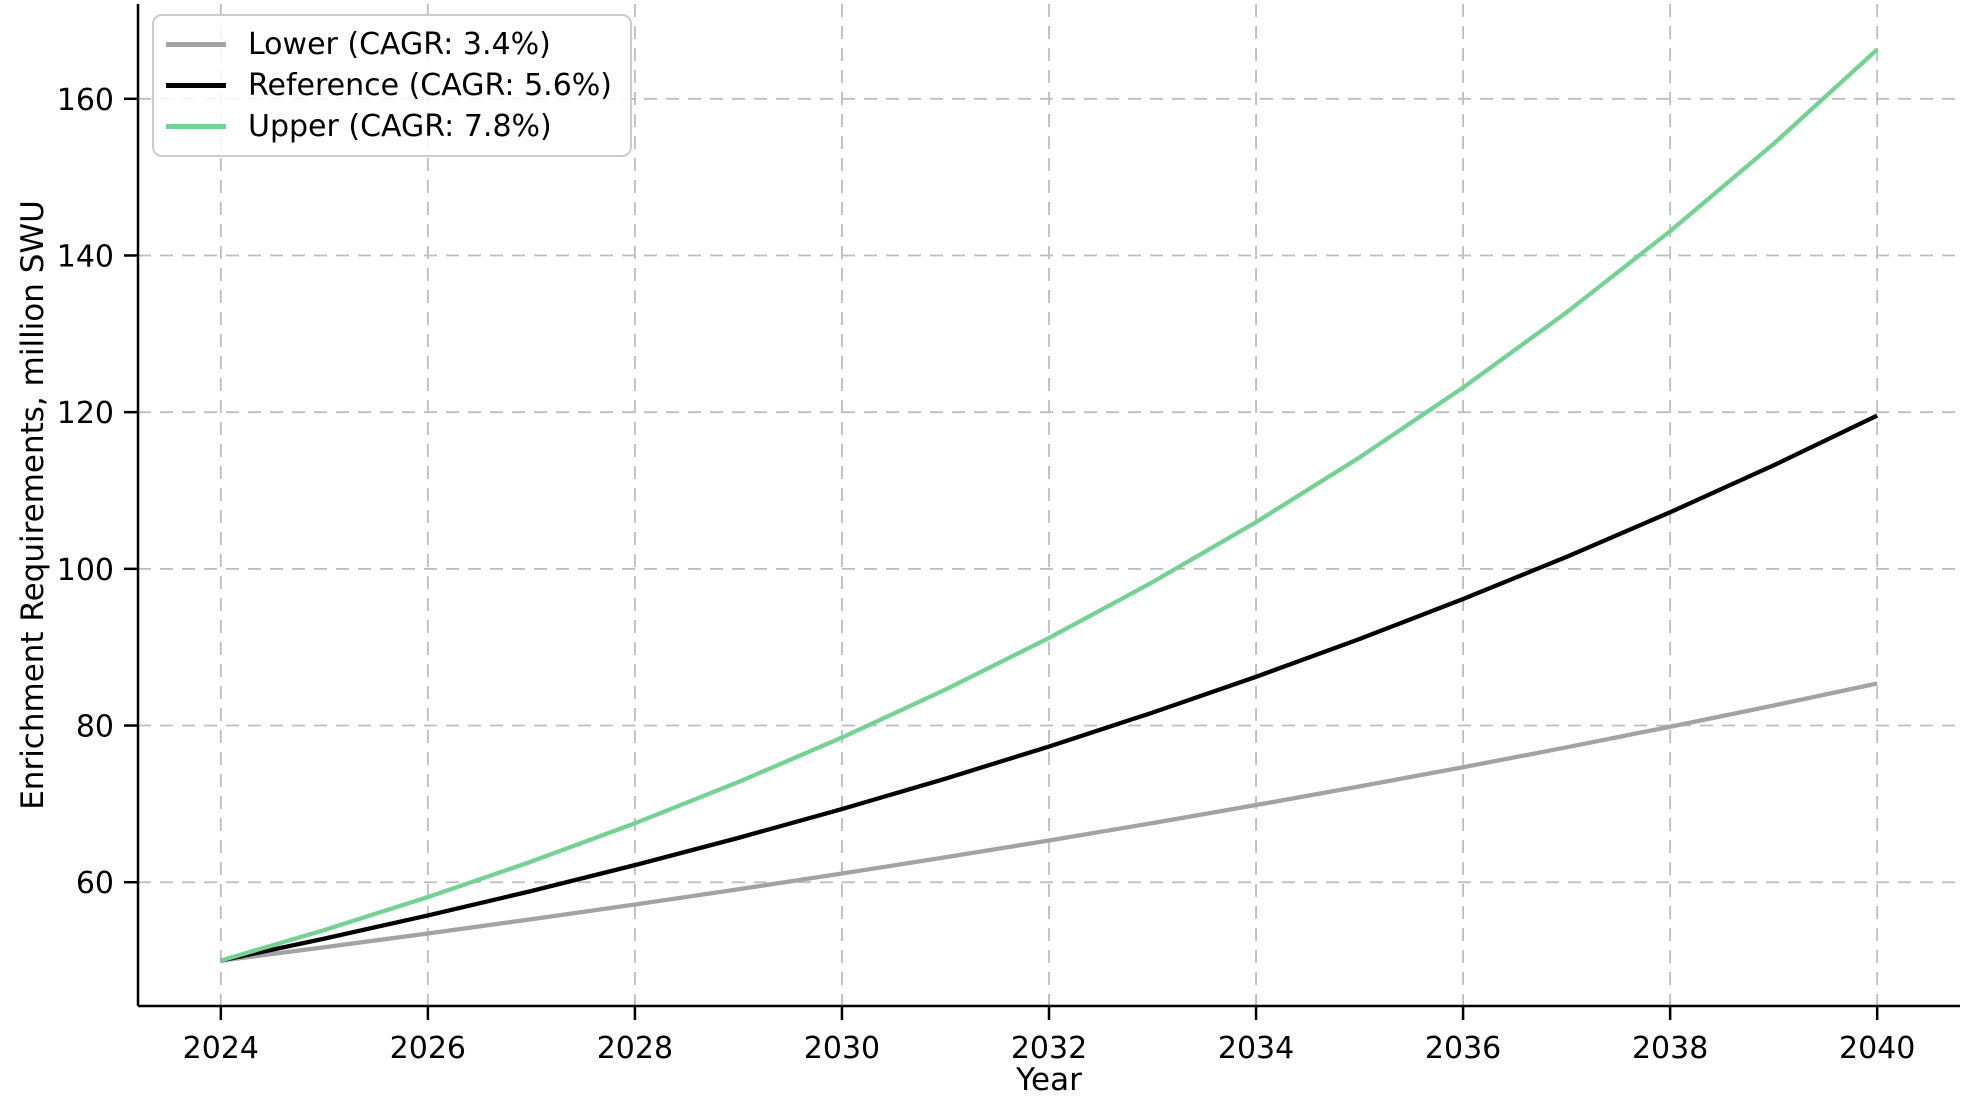 Image resolution: width=1980 pixels, height=1118 pixels. What do you see at coordinates (1463, 1048) in the screenshot?
I see `x-tick-label: 2036` at bounding box center [1463, 1048].